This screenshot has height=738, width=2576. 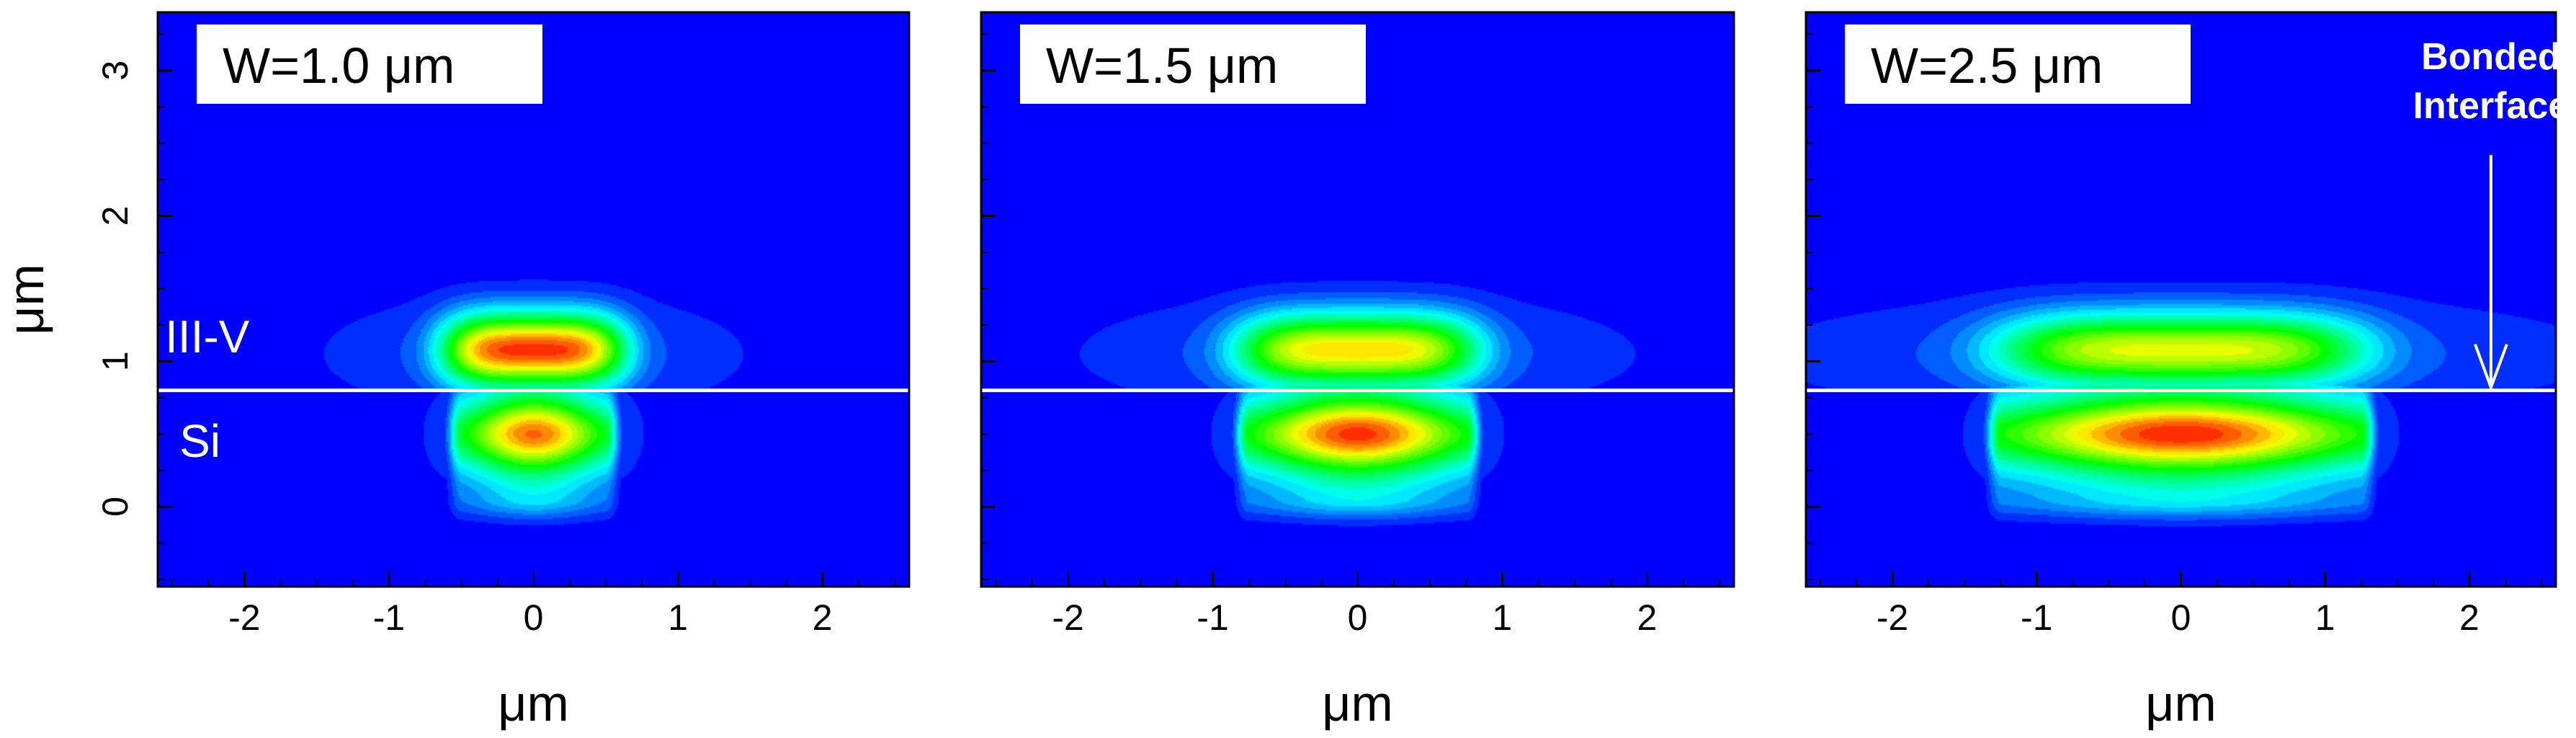 I want to click on callout-label: Interface, so click(x=2491, y=106).